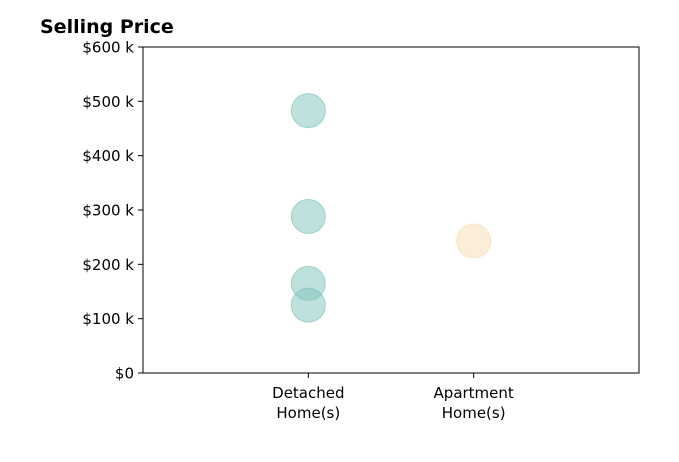 This screenshot has height=462, width=679. What do you see at coordinates (108, 48) in the screenshot?
I see `y-tick-label: $600 k` at bounding box center [108, 48].